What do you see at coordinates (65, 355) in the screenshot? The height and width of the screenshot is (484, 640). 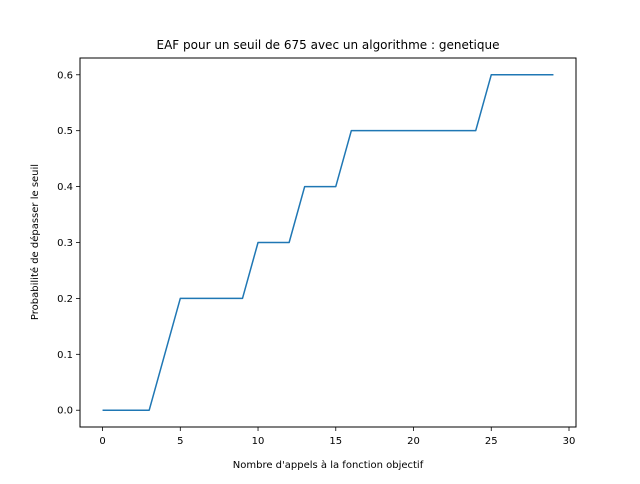 I see `y-tick-label: 0.1` at bounding box center [65, 355].